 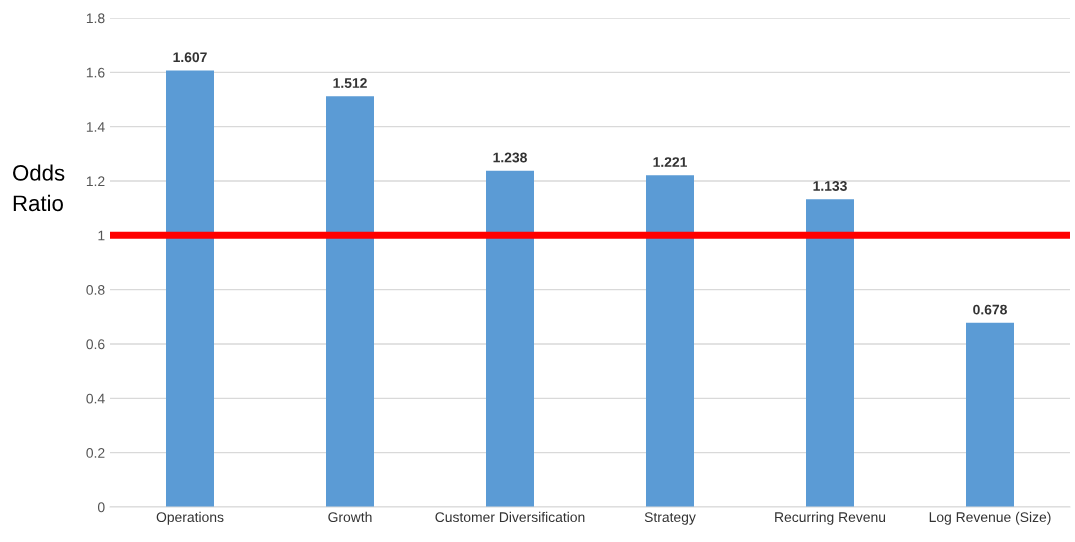 I want to click on y-tick-label: 1.8, so click(x=95, y=18).